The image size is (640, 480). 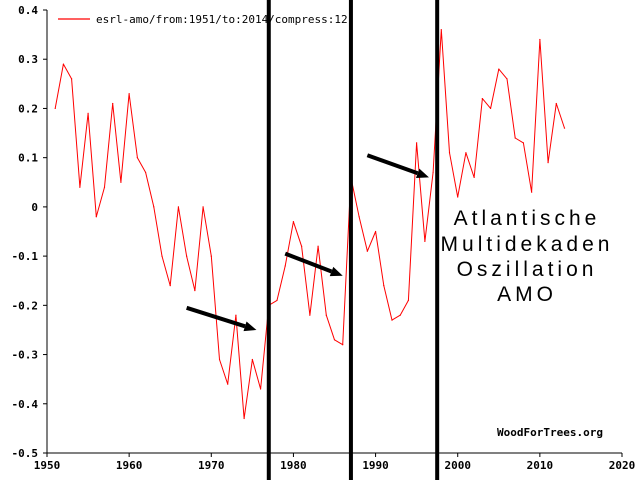 I want to click on annotation-line-4: AMO, so click(x=527, y=294).